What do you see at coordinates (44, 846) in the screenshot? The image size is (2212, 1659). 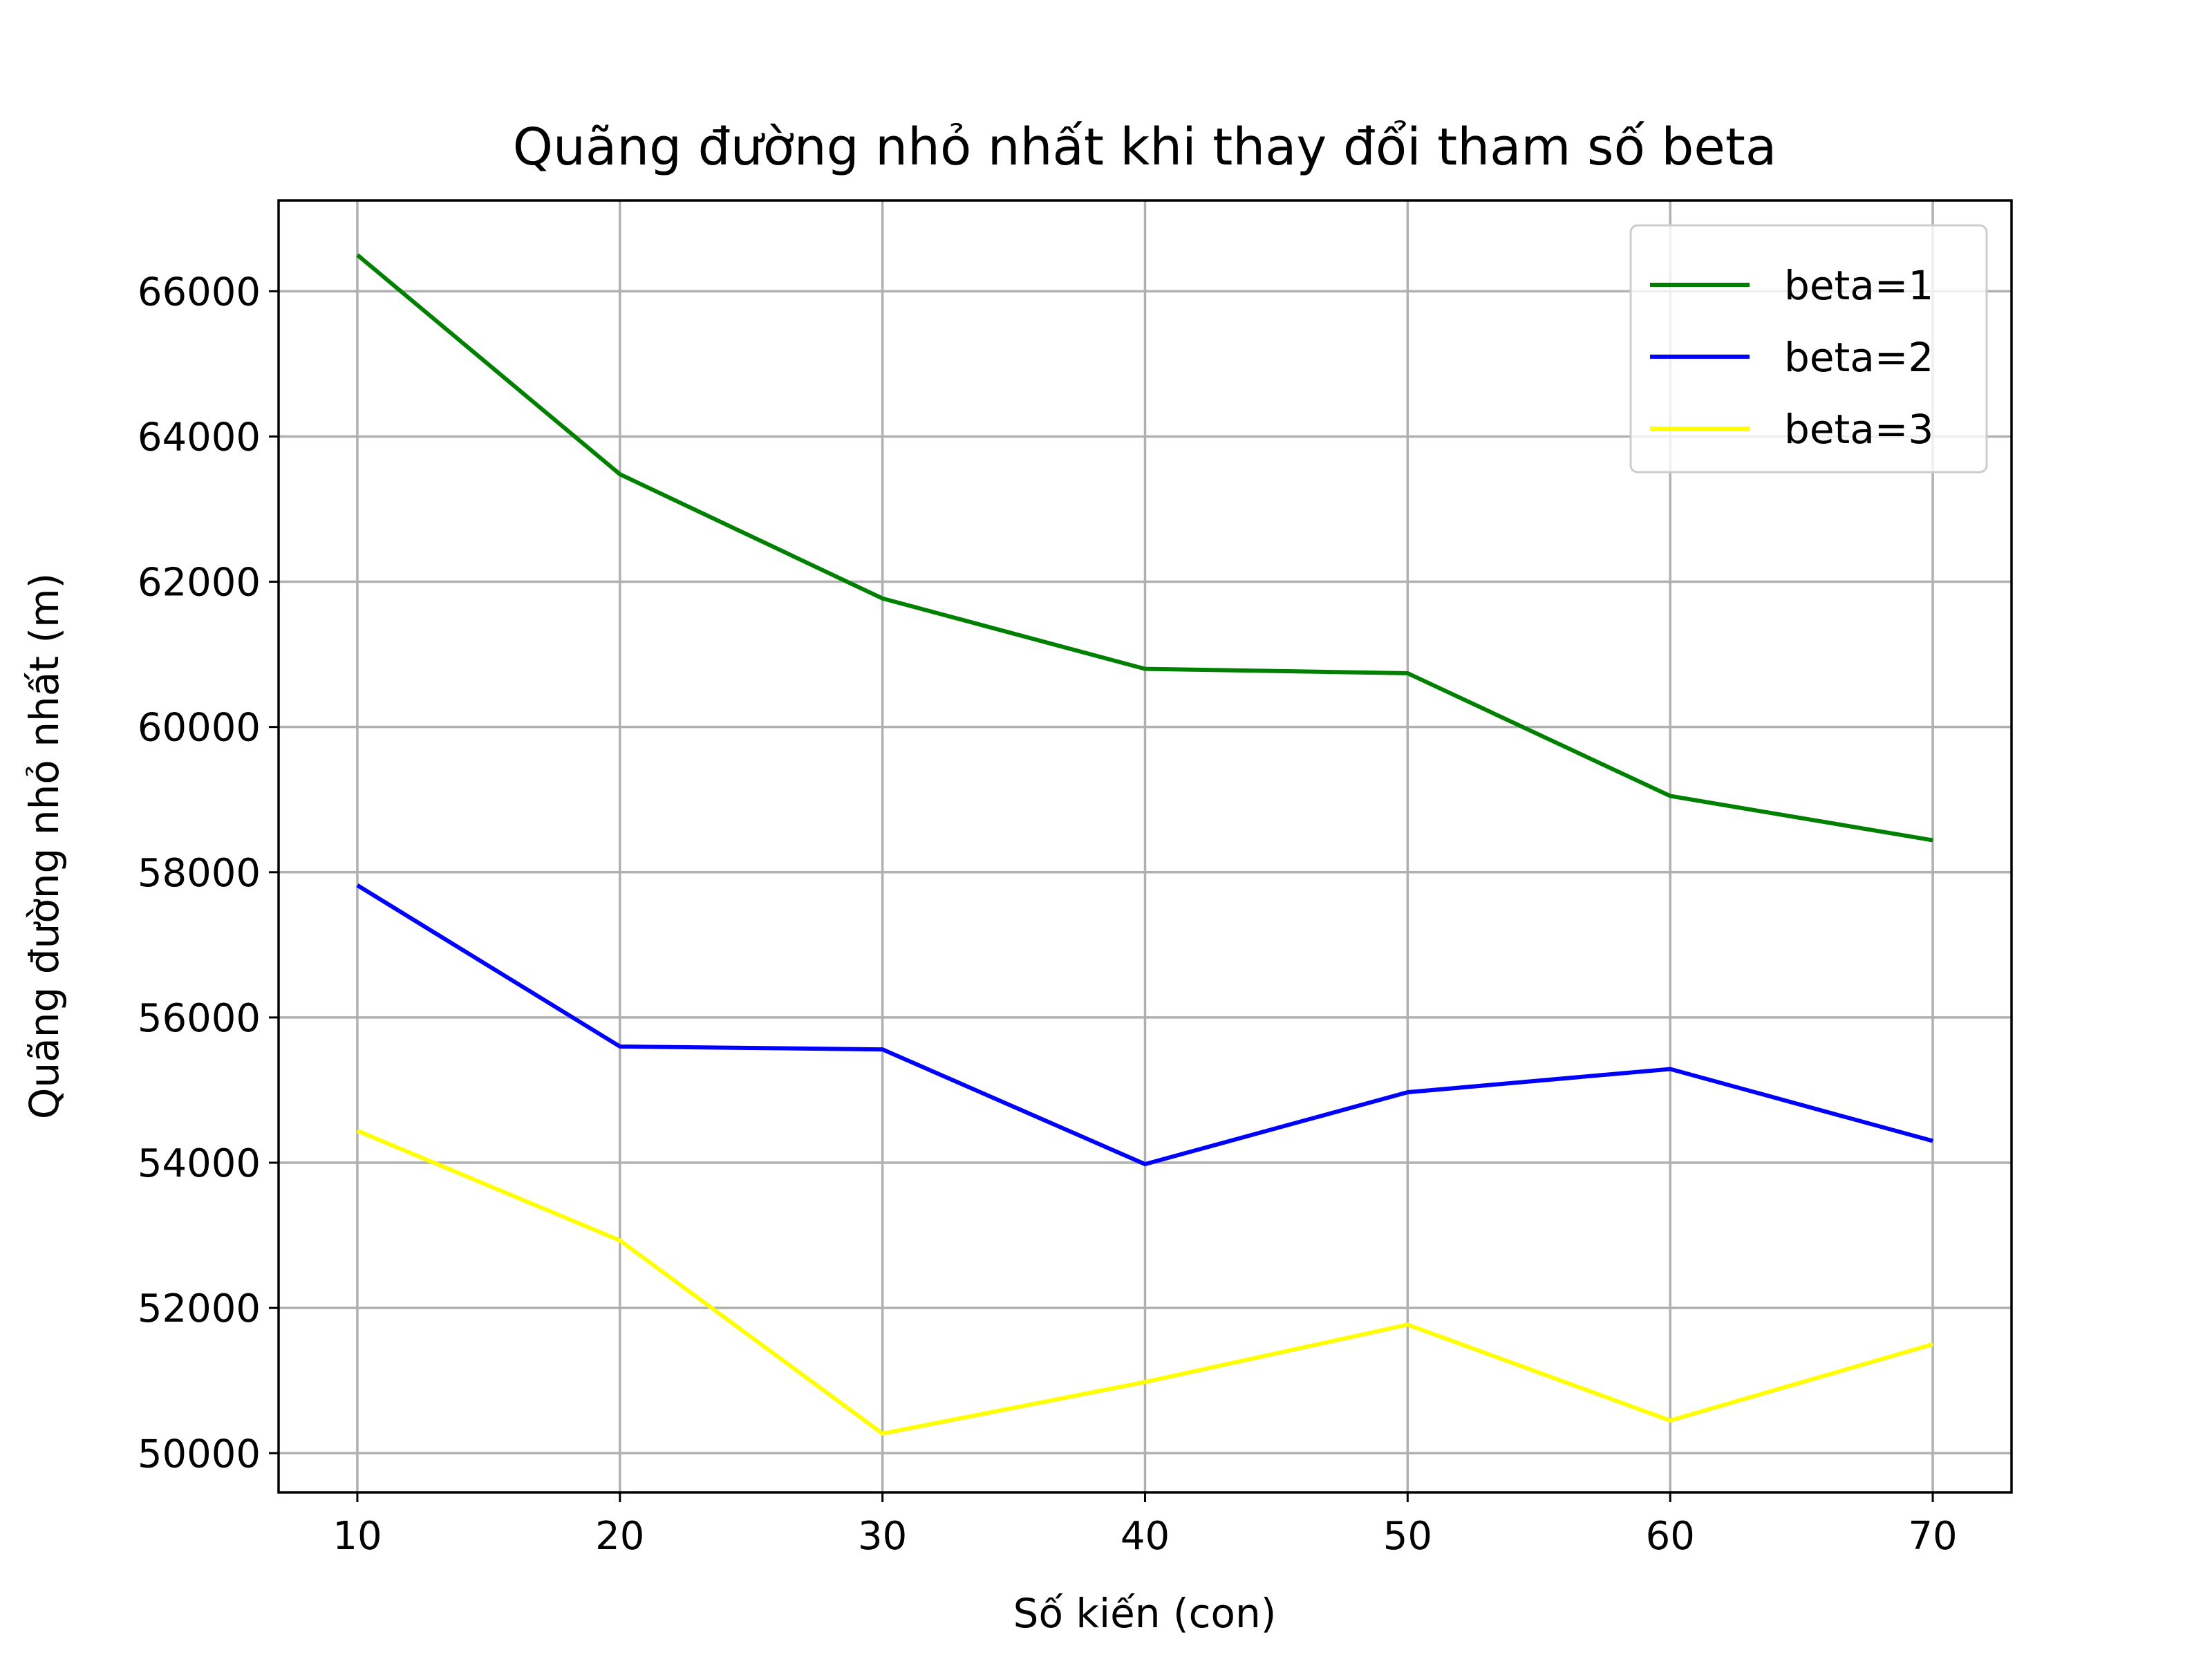 I see `y-axis-label: Quãng đường nhỏ nhất (m)` at bounding box center [44, 846].